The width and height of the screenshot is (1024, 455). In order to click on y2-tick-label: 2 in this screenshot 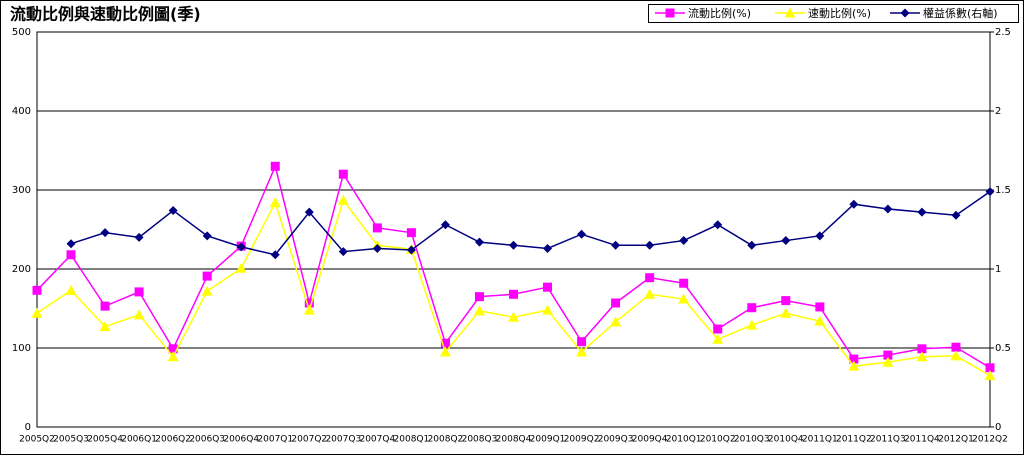, I will do `click(998, 111)`.